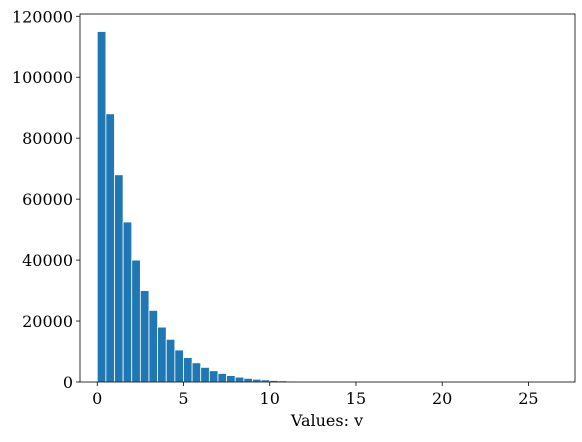 This screenshot has height=442, width=582. I want to click on y-tick-label: 120000, so click(42, 16).